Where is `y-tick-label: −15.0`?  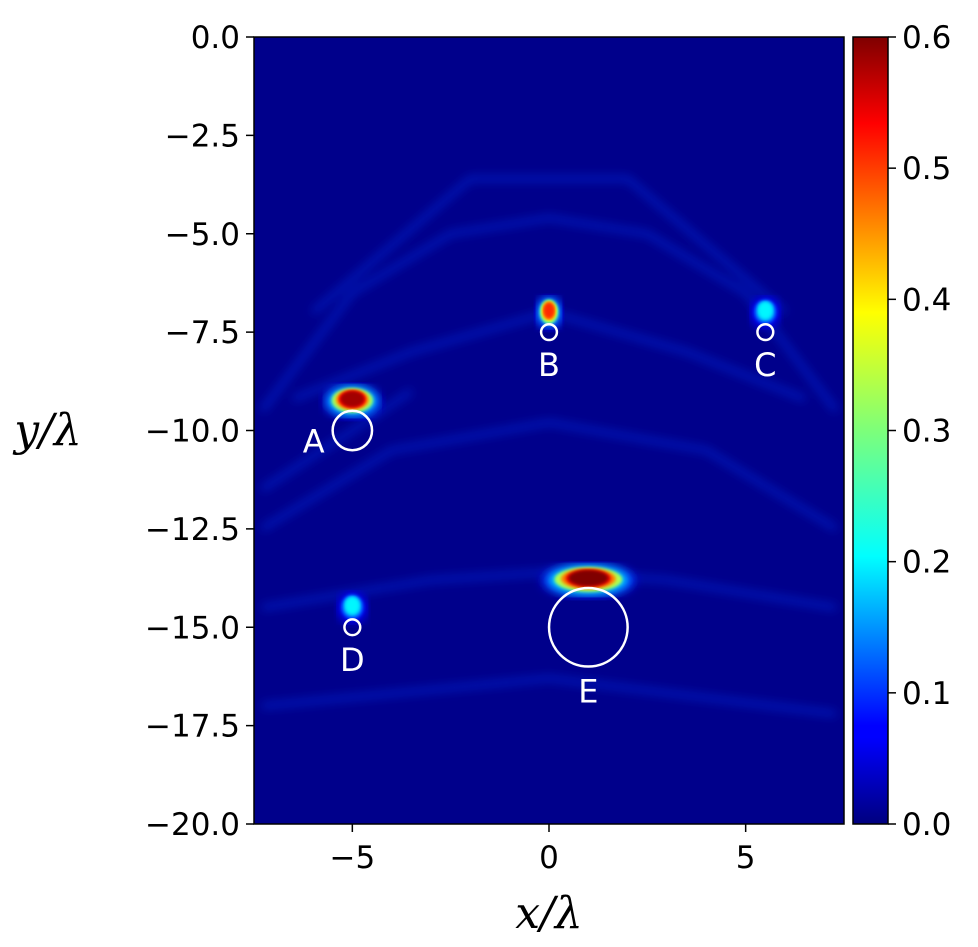
y-tick-label: −15.0 is located at coordinates (192, 628).